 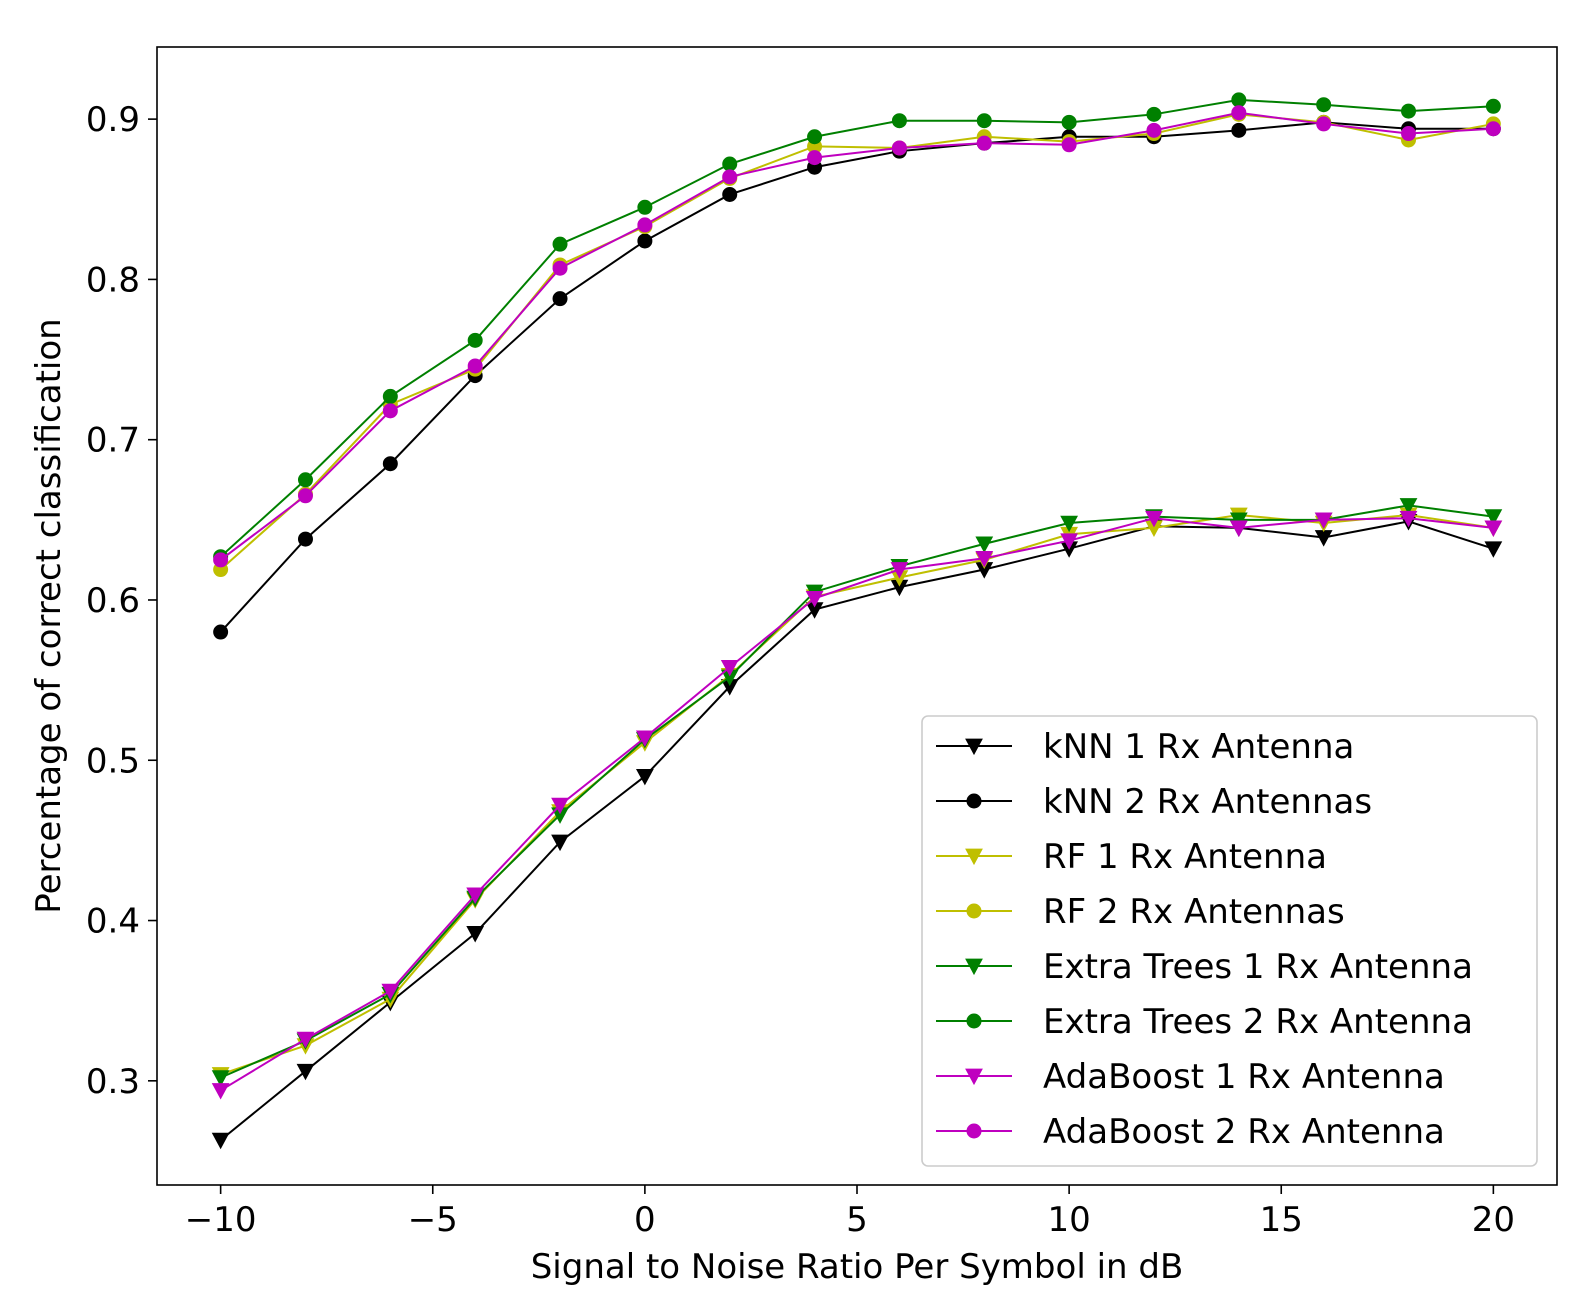 I want to click on y-tick-label: 0.6, so click(x=113, y=601).